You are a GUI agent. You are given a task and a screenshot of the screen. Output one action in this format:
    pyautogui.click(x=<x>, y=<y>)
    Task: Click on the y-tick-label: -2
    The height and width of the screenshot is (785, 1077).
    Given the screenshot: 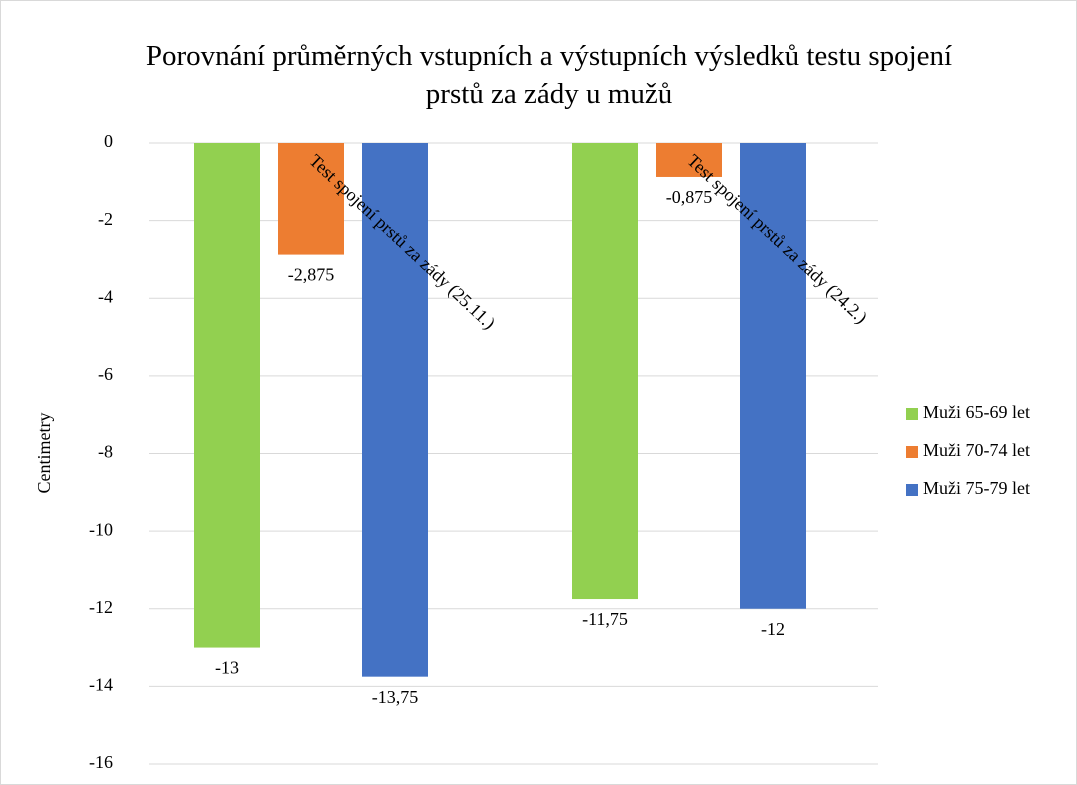 What is the action you would take?
    pyautogui.click(x=105, y=219)
    